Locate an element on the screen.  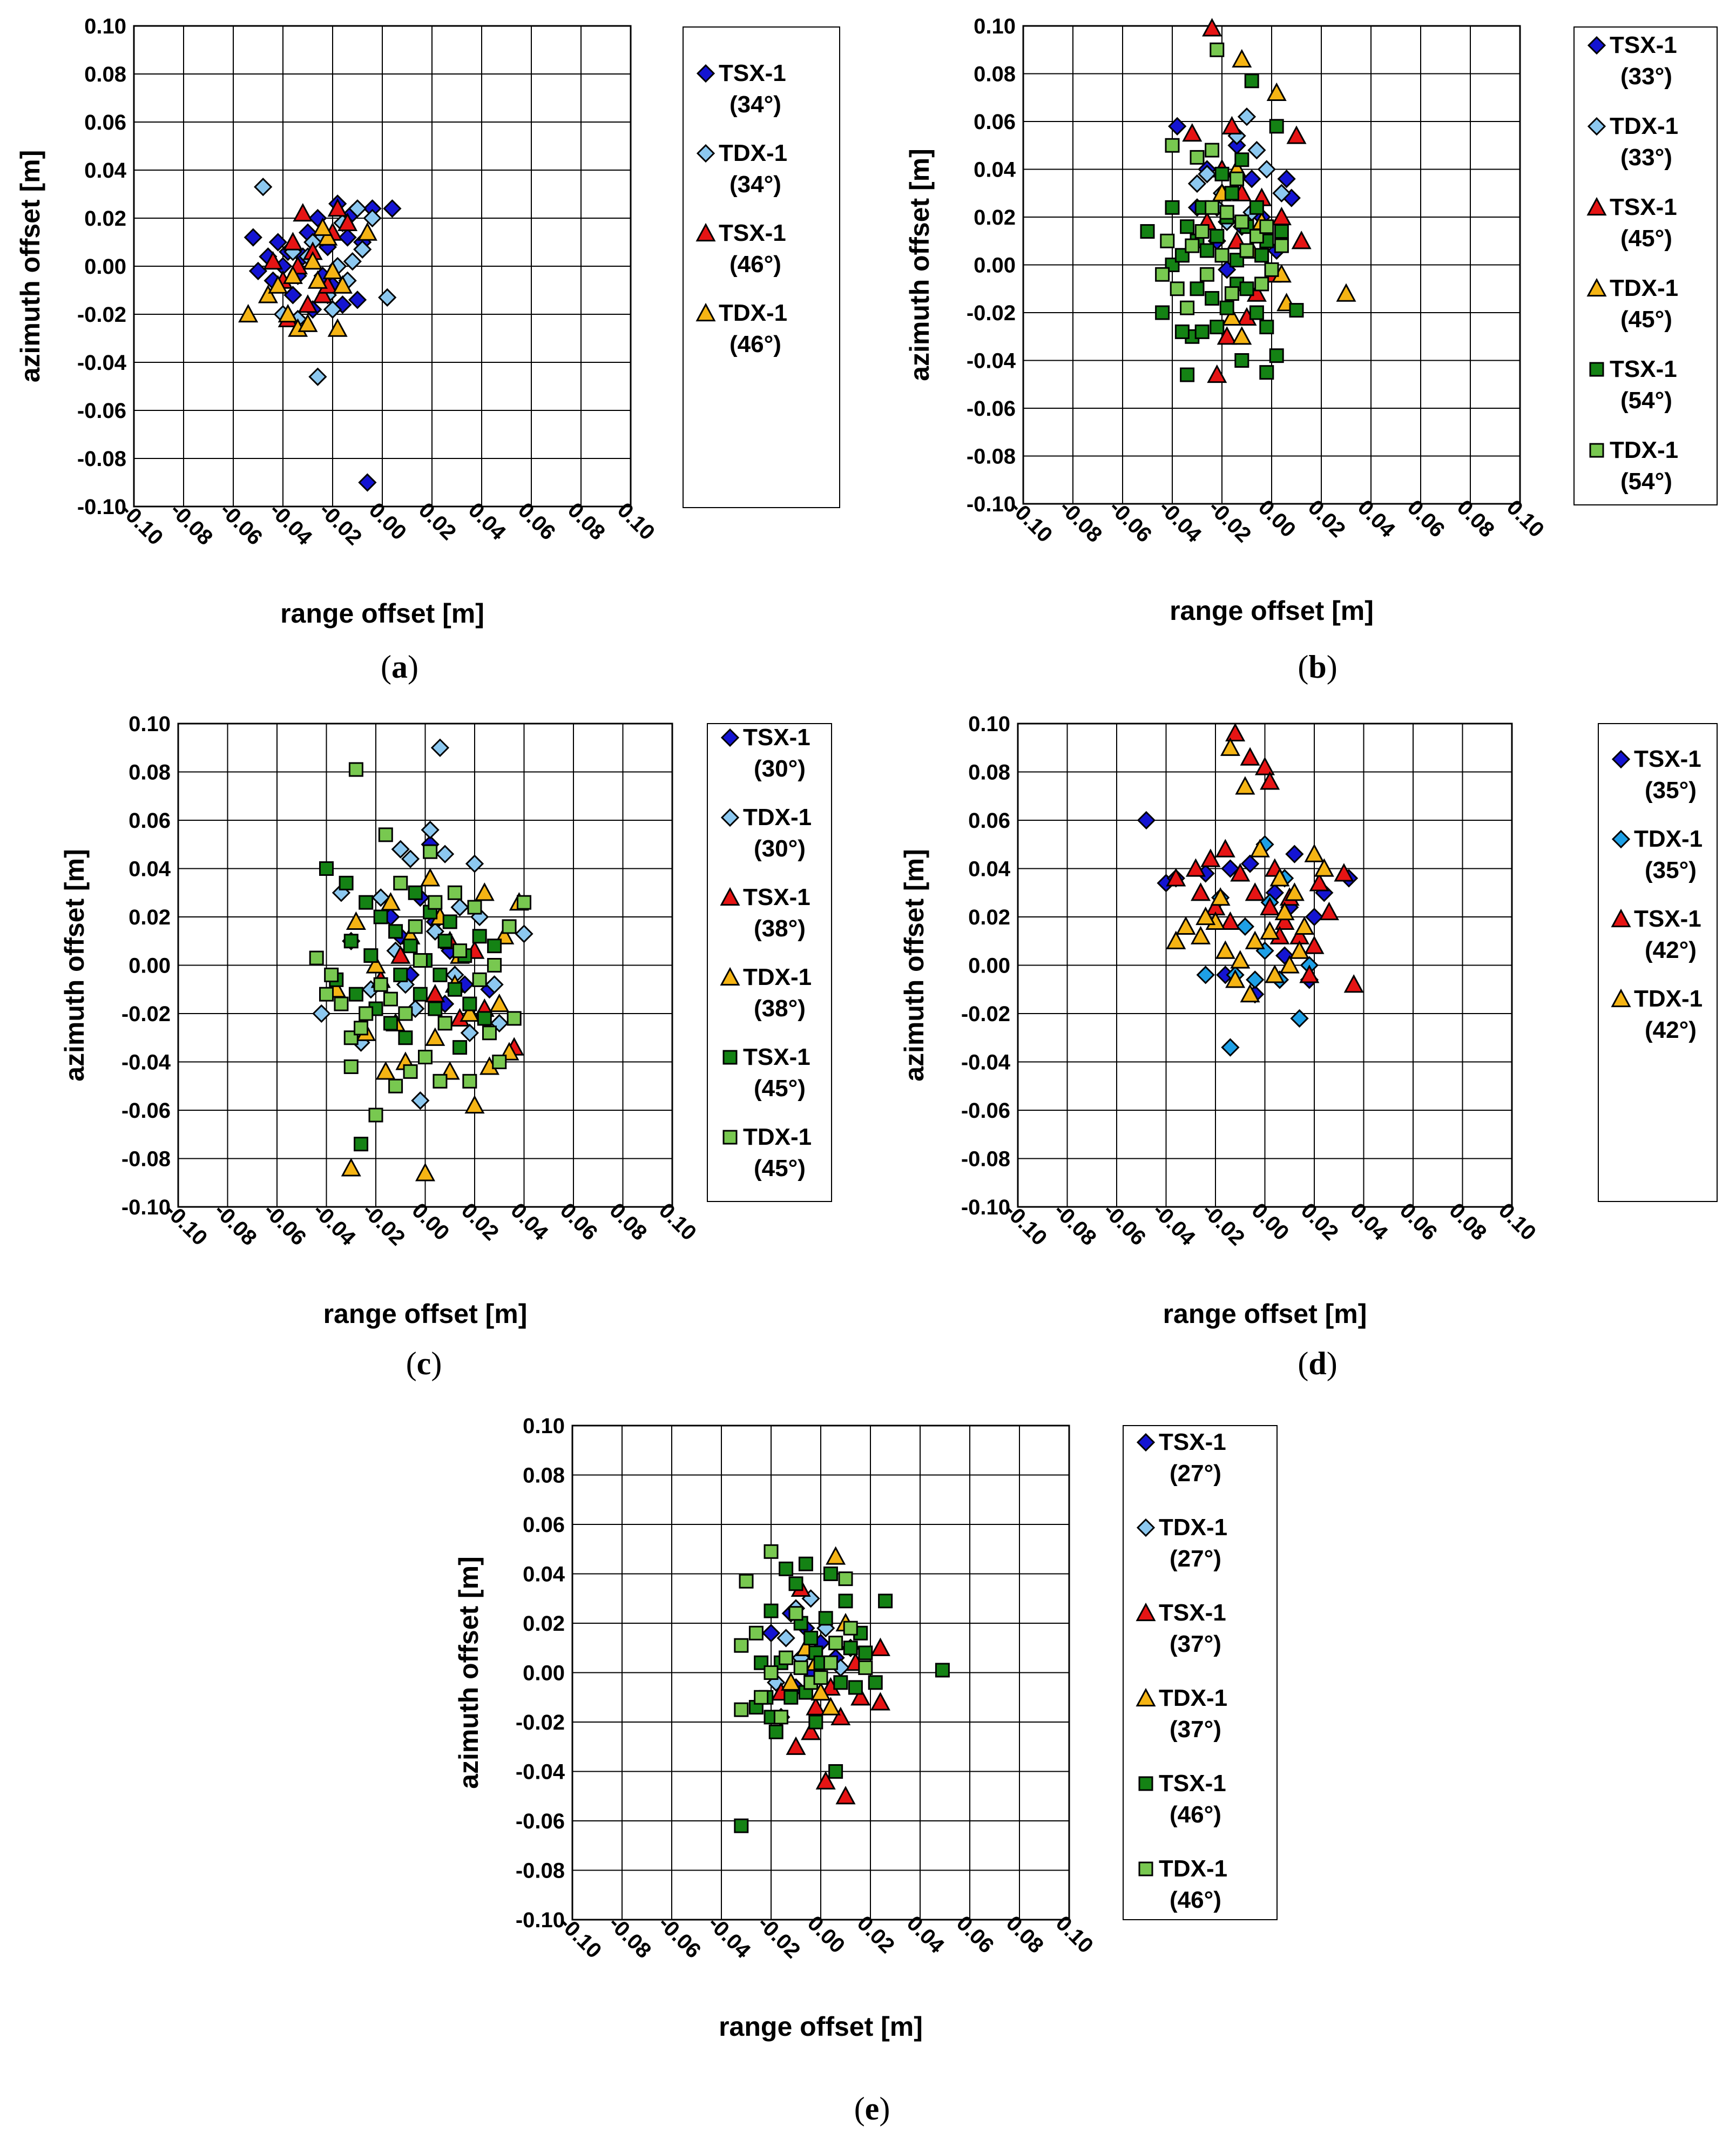
y-tick-label: 0.10 is located at coordinates (150, 724).